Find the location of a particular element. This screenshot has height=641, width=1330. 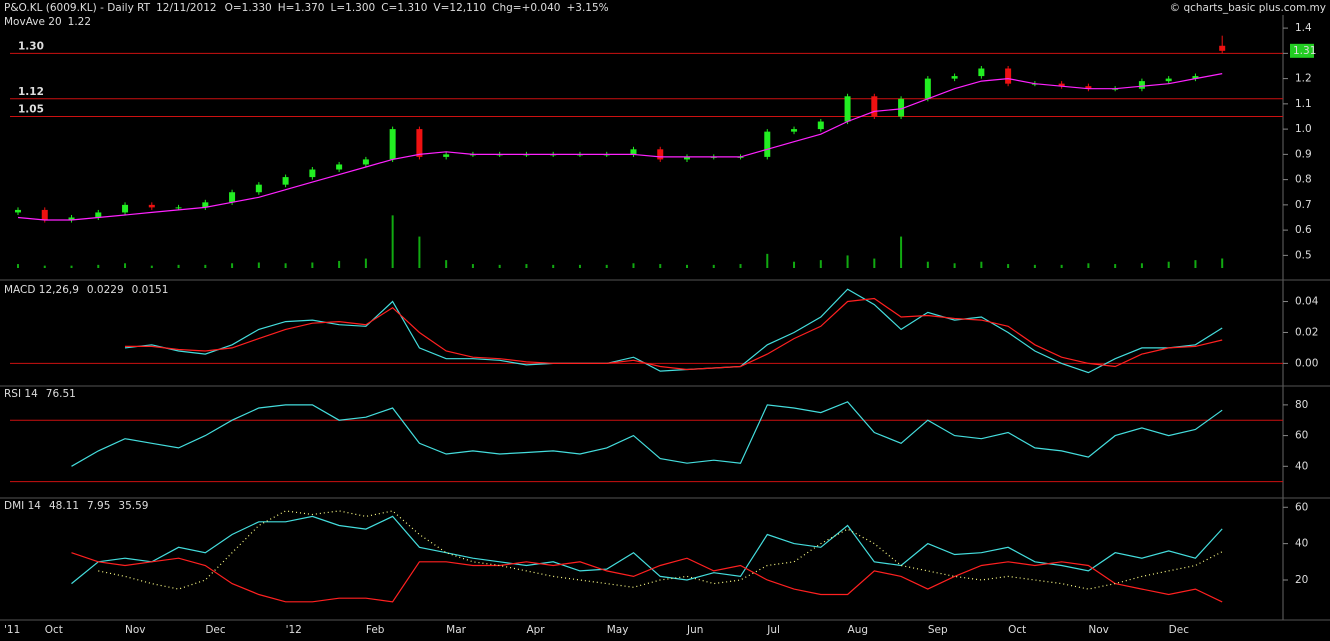

x-tick-label: May is located at coordinates (618, 630).